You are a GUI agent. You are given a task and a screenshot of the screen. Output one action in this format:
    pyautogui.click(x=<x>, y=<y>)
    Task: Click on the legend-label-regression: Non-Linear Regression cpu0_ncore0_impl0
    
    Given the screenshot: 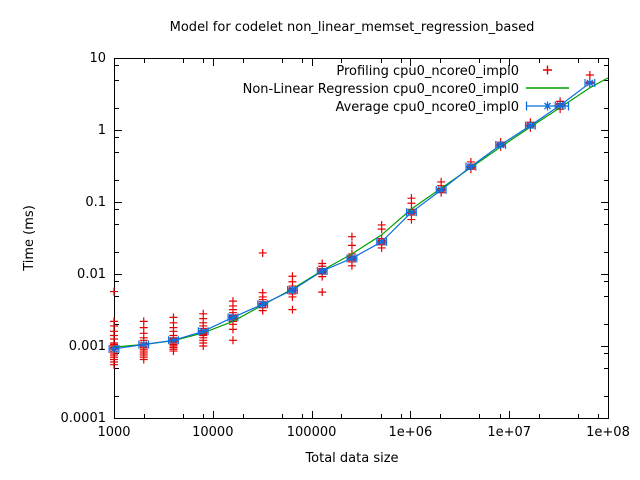 What is the action you would take?
    pyautogui.click(x=381, y=89)
    